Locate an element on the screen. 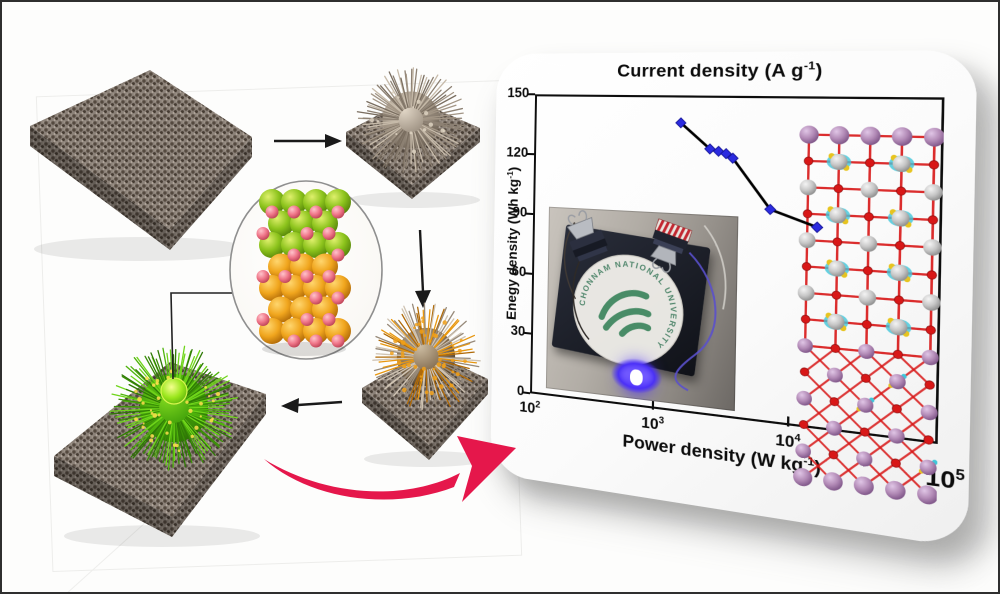 This screenshot has width=1000, height=594. chart-title-close: ) is located at coordinates (819, 70).